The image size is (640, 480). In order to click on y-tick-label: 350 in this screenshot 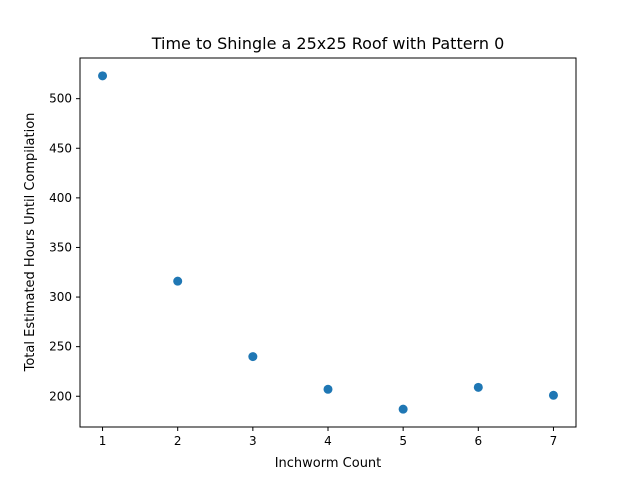, I will do `click(60, 247)`.